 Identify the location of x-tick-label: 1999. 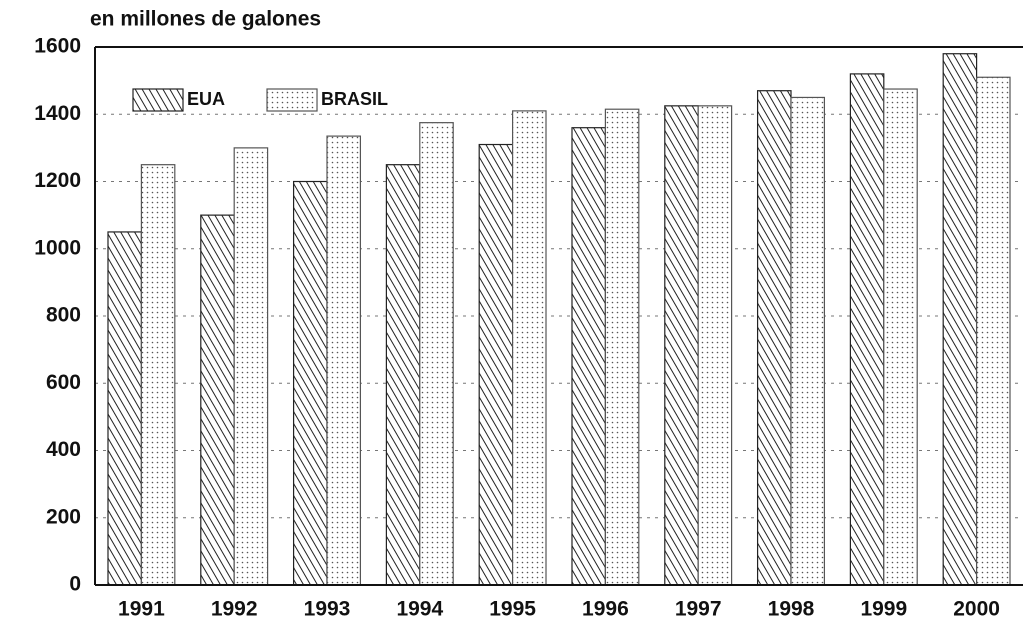
(883, 609).